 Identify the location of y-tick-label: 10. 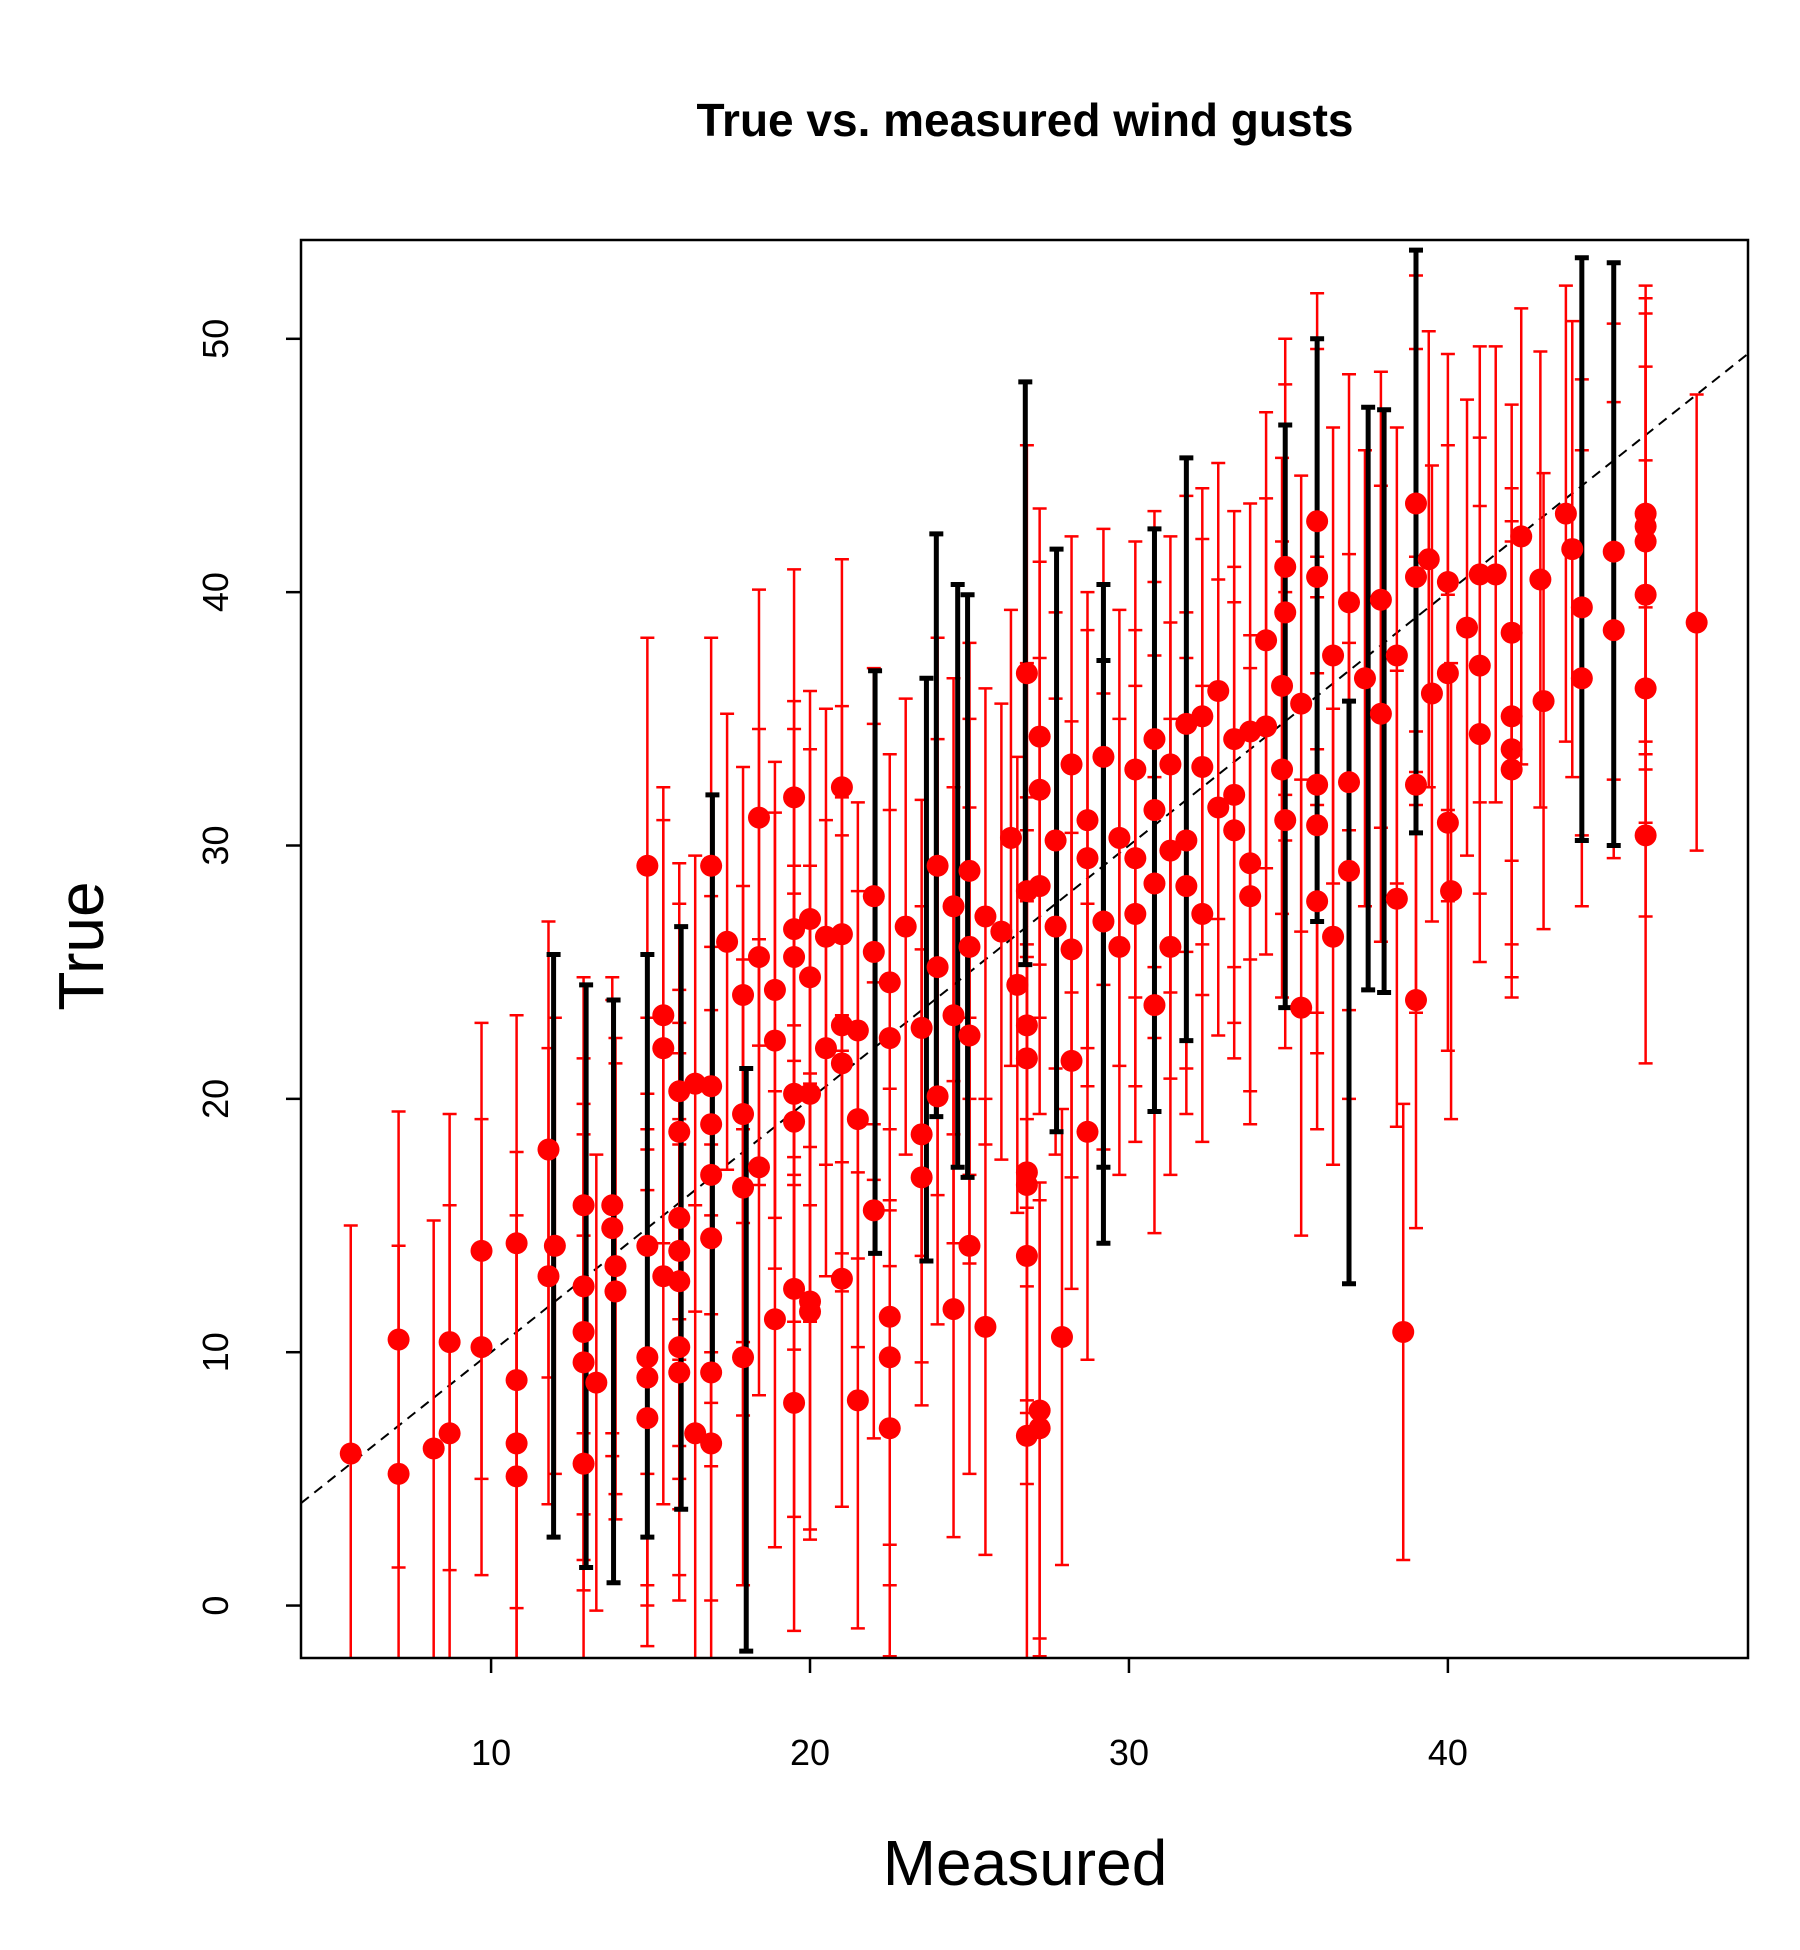
(215, 1352).